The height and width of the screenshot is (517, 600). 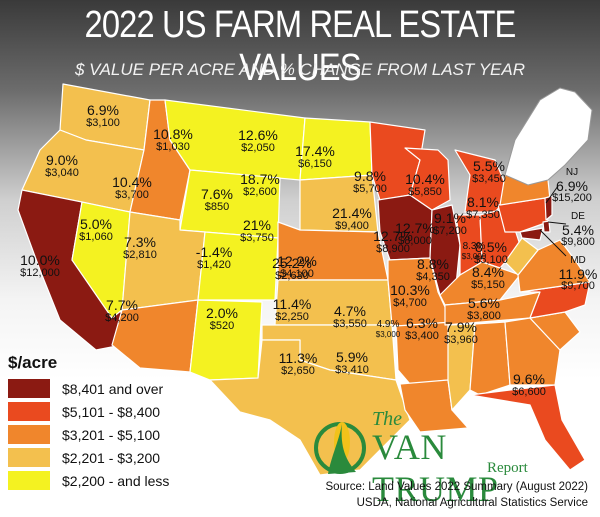 I want to click on state-label-az: 7.7% $4,200, so click(x=122, y=311).